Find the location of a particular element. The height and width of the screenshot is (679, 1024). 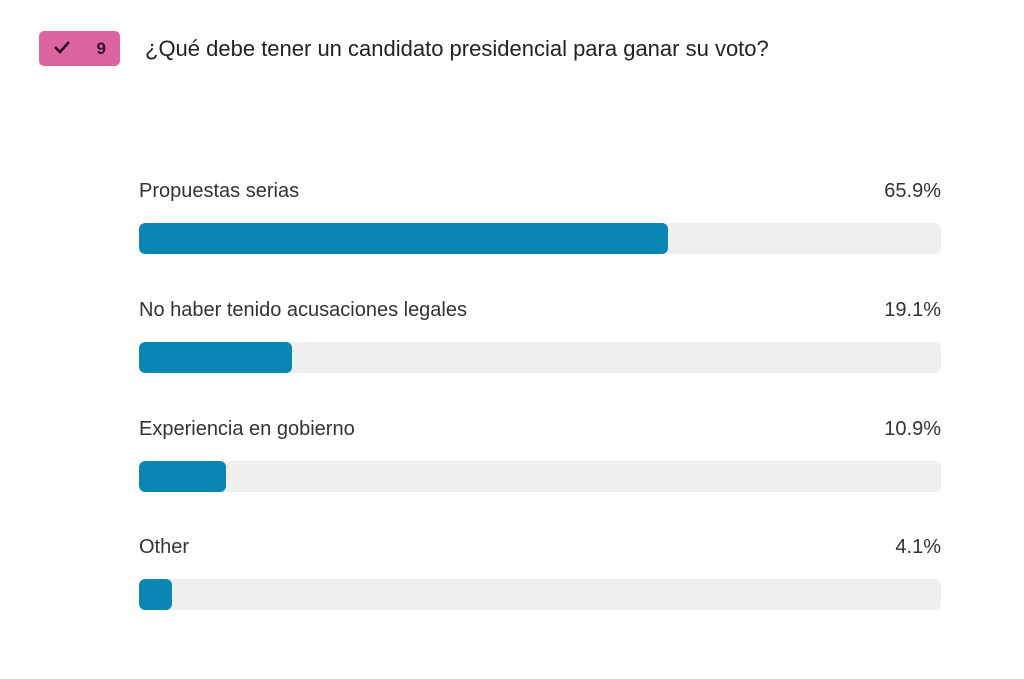

question-badge: 9 is located at coordinates (79, 48).